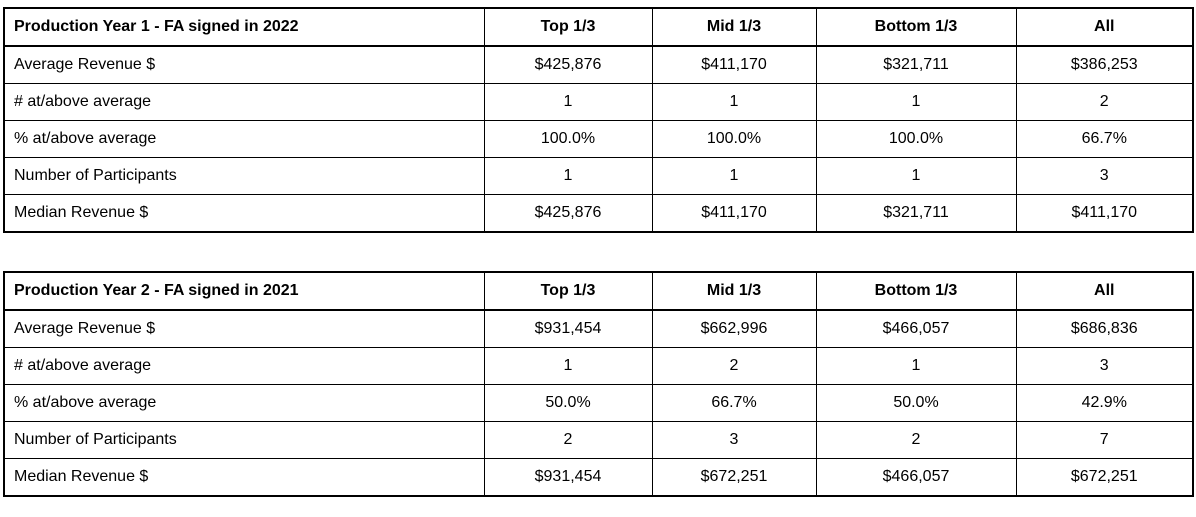  Describe the element at coordinates (244, 27) in the screenshot. I see `table-title: Production Year 1 - FA signed in 2022` at that location.